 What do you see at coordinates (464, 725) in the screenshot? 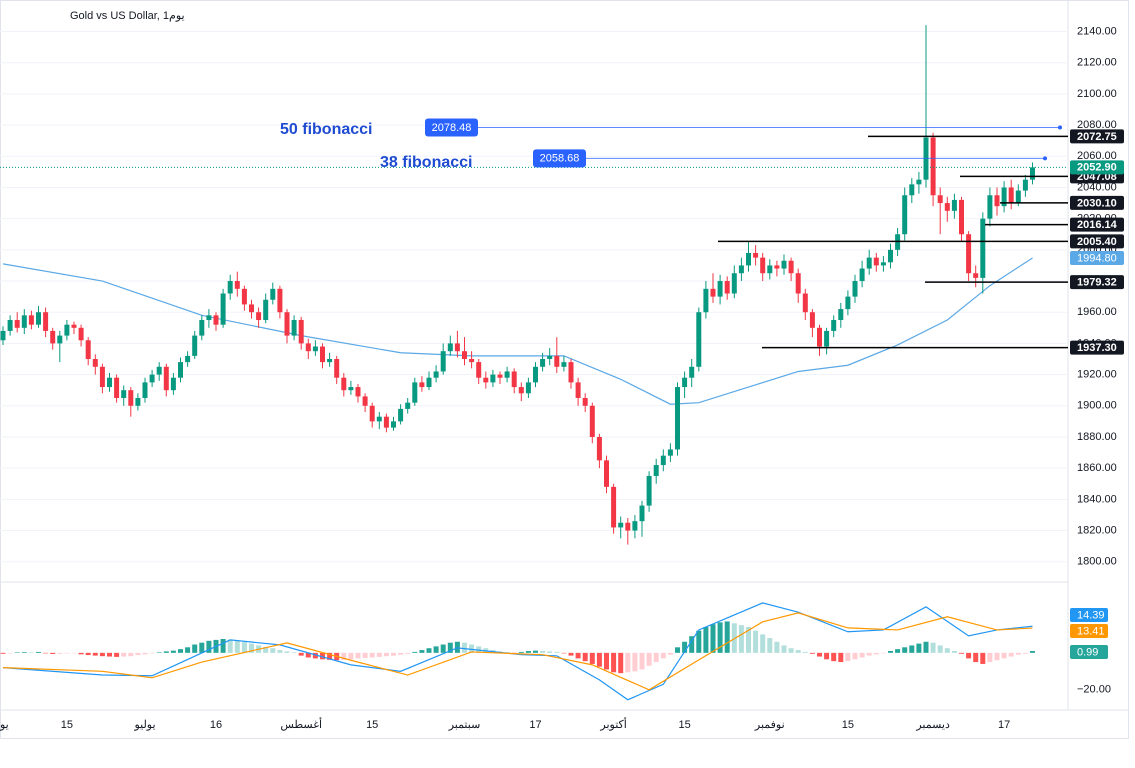
I see `x-tick-label: سبتمبر` at bounding box center [464, 725].